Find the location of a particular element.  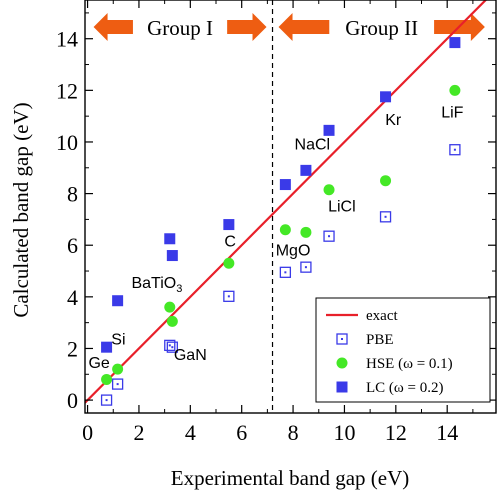

y-tick-label-8: 8 is located at coordinates (72, 194).